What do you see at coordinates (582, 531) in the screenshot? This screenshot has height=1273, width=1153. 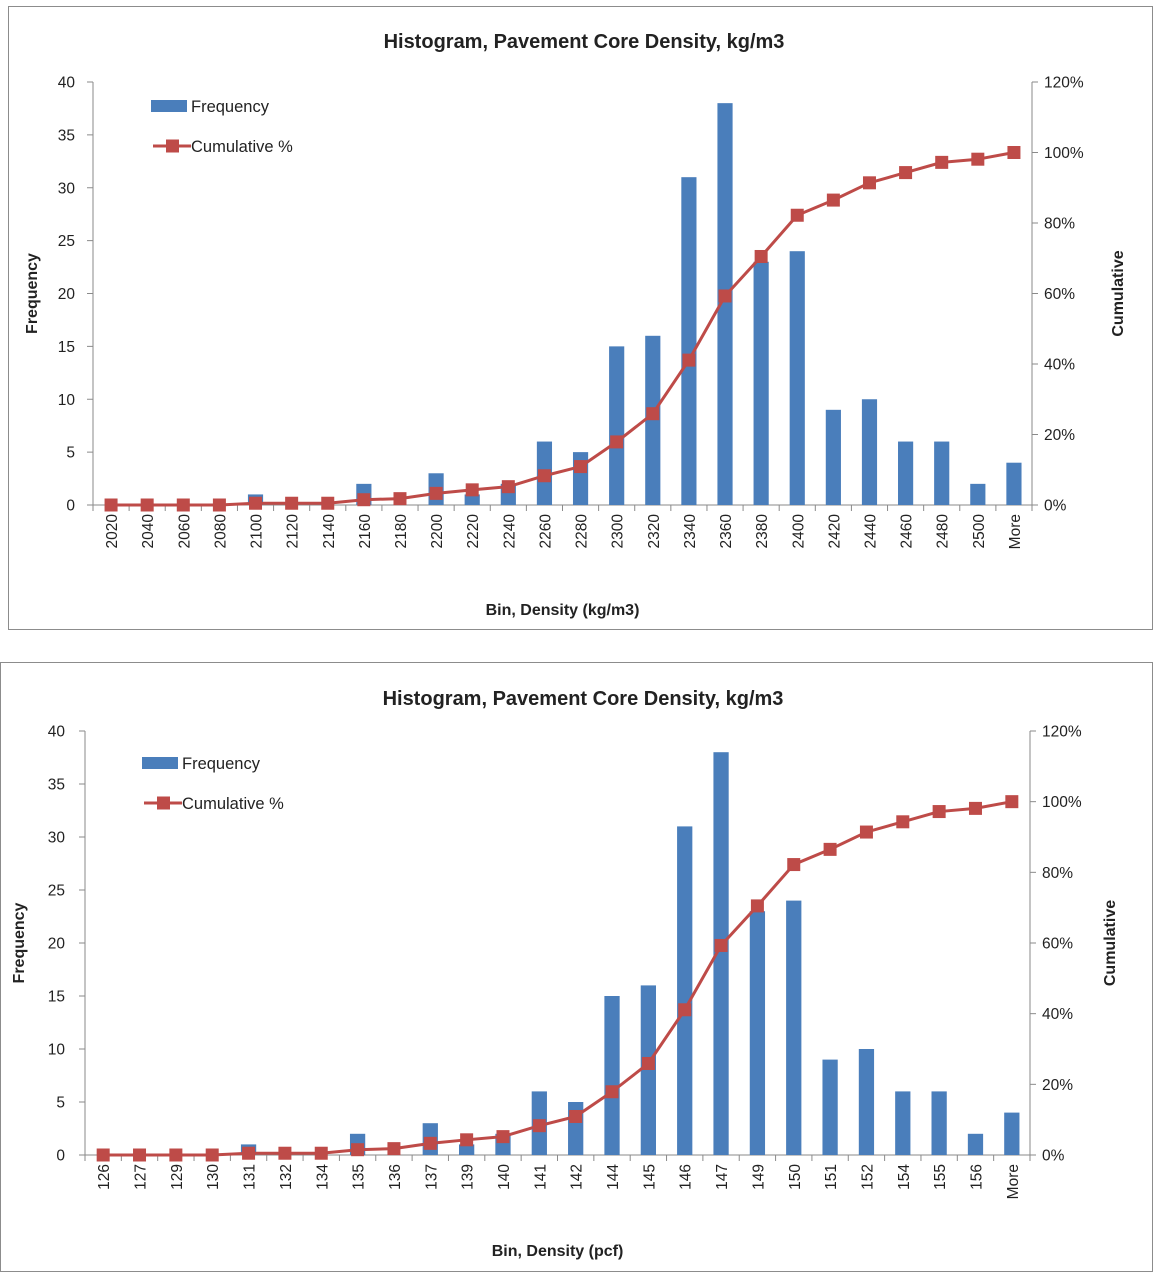 I see `x-tick-label: 2280` at bounding box center [582, 531].